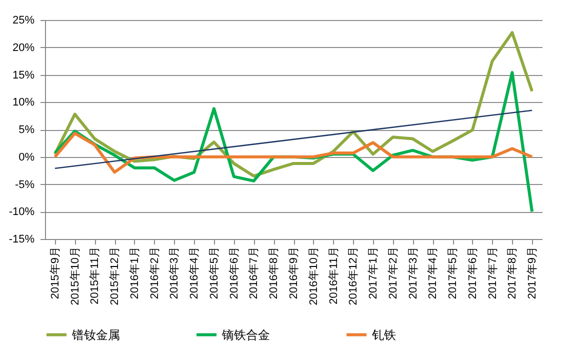 This screenshot has height=349, width=562. I want to click on y-tick-label: 10%, so click(23, 102).